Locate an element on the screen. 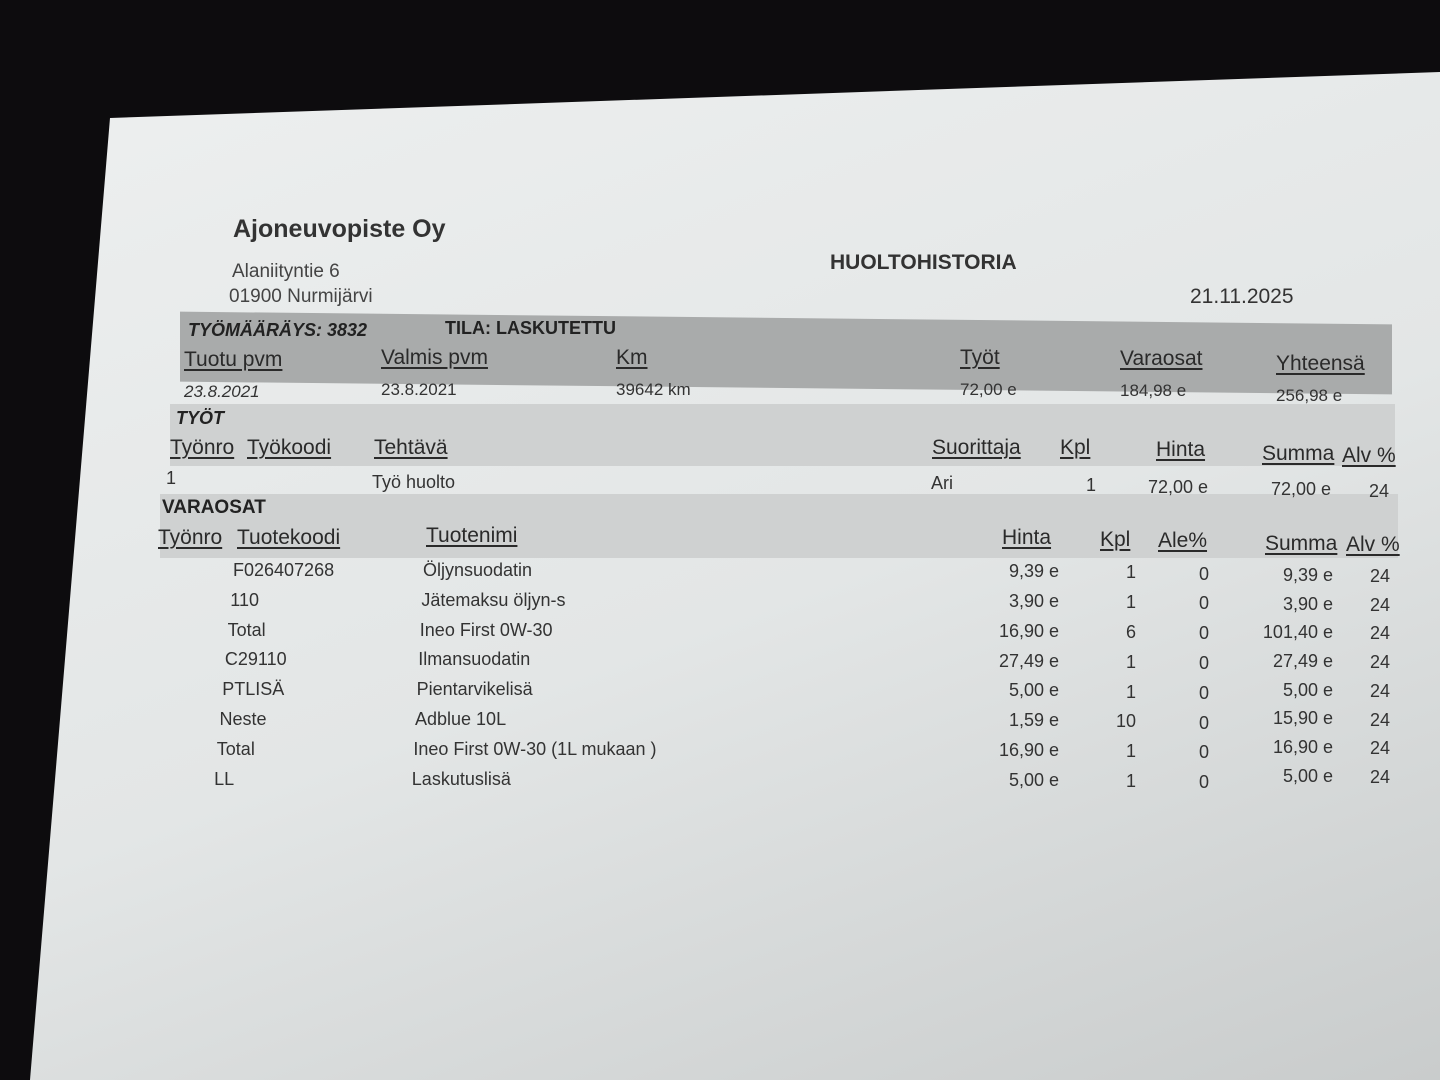  company-name: Ajoneuvopiste Oy is located at coordinates (339, 229).